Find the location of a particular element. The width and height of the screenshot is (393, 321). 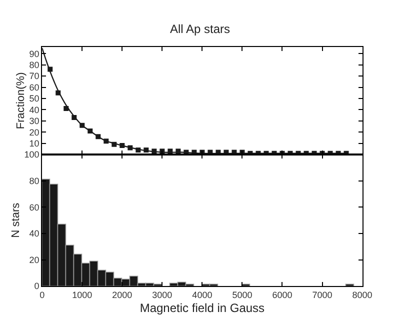

y-tick-label: 50 is located at coordinates (34, 99).